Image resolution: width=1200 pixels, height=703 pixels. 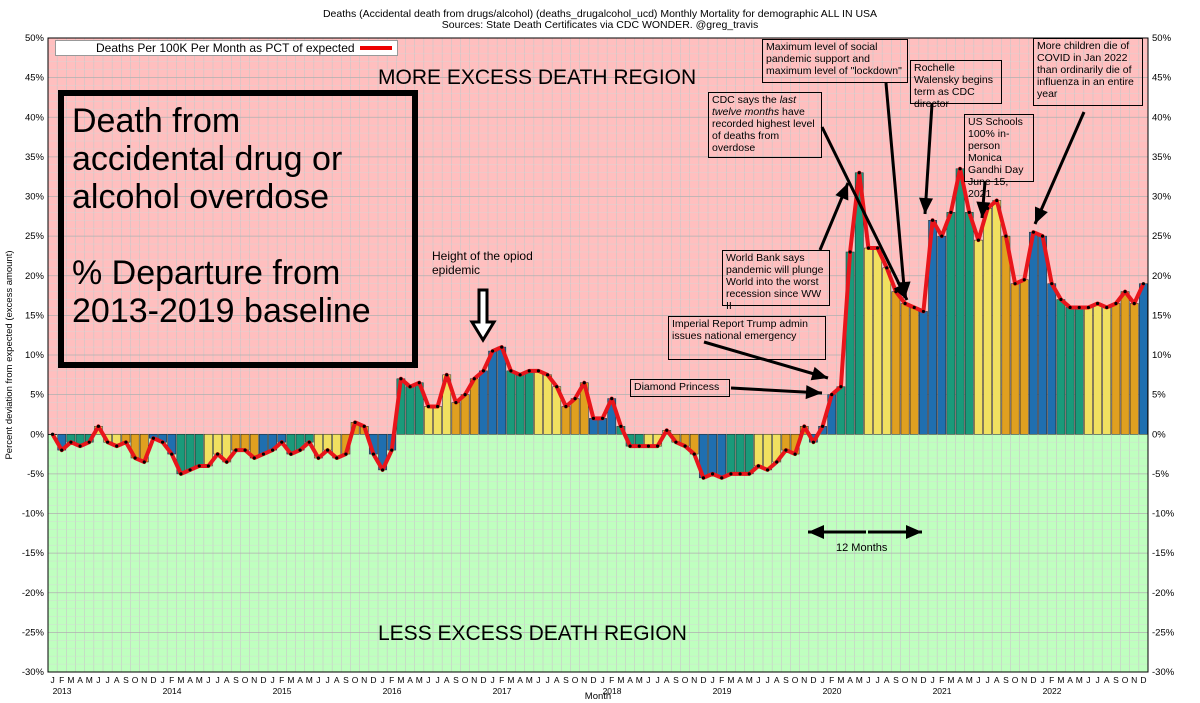 What do you see at coordinates (1041, 215) in the screenshot?
I see `children-arrow-head` at bounding box center [1041, 215].